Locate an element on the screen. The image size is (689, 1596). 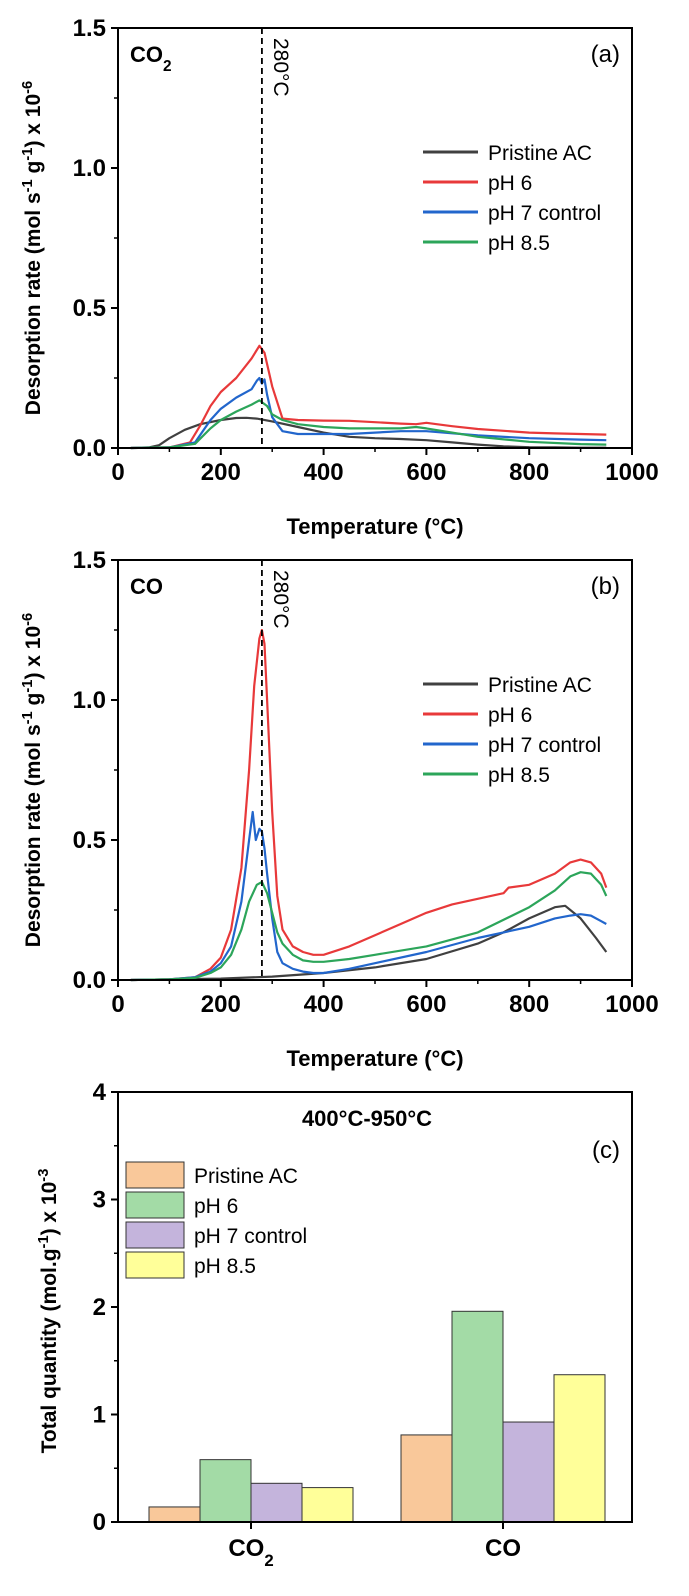
x-category-label: CO2 is located at coordinates (250, 1552).